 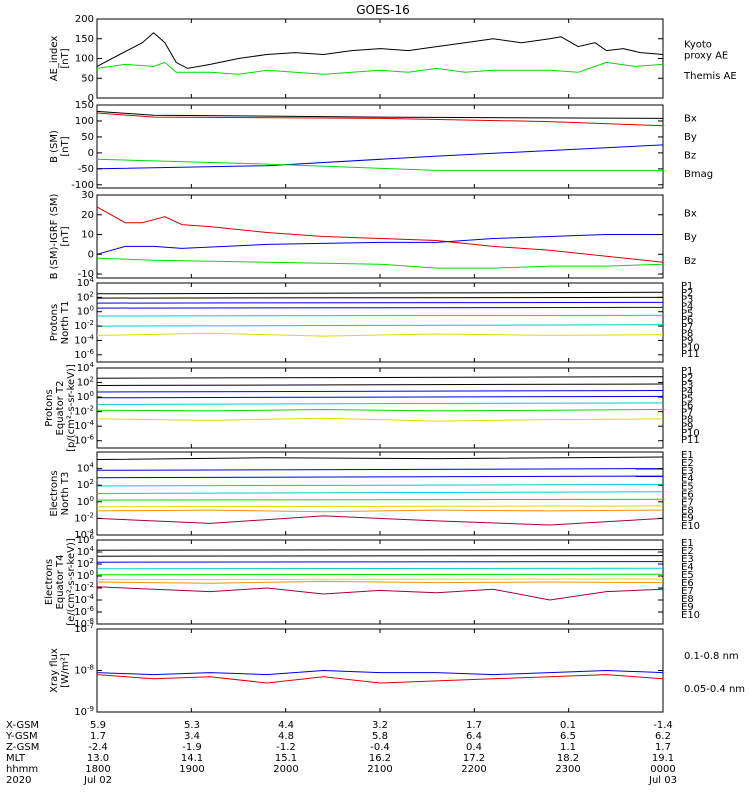 What do you see at coordinates (91, 153) in the screenshot?
I see `y-tick-label: 0` at bounding box center [91, 153].